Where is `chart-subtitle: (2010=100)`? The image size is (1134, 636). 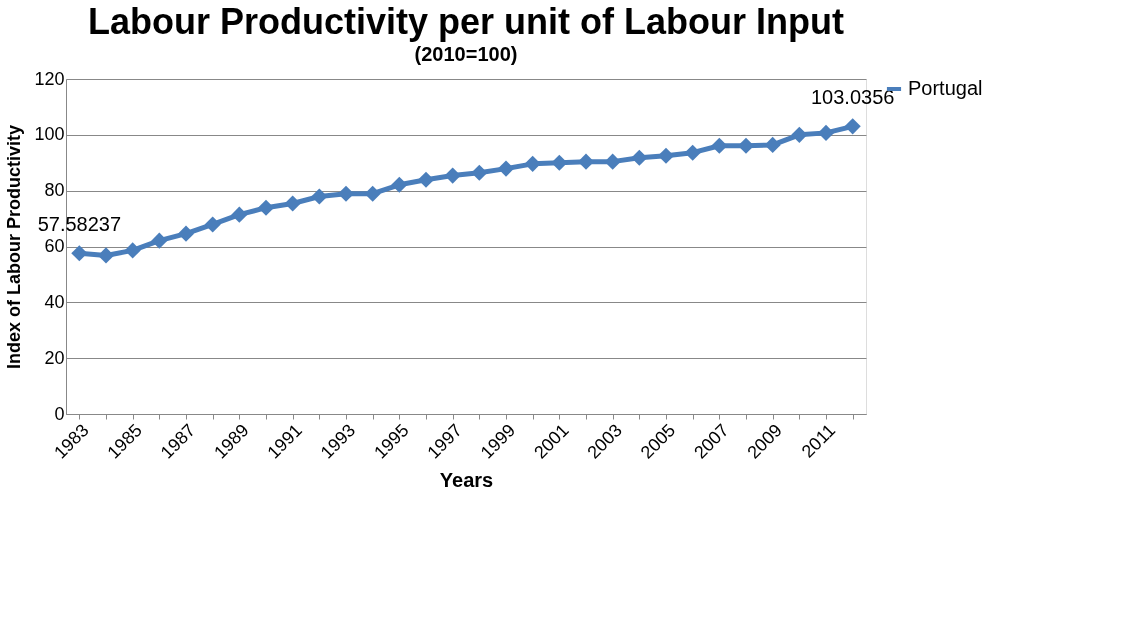 chart-subtitle: (2010=100) is located at coordinates (466, 54).